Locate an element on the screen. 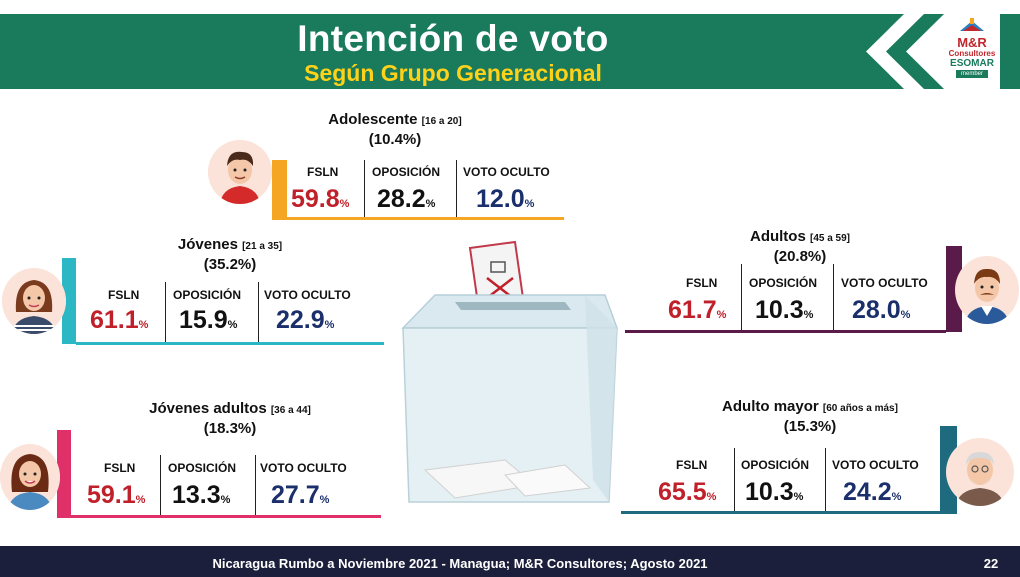 This screenshot has width=1020, height=577. avatar-young-woman is located at coordinates (34, 301).